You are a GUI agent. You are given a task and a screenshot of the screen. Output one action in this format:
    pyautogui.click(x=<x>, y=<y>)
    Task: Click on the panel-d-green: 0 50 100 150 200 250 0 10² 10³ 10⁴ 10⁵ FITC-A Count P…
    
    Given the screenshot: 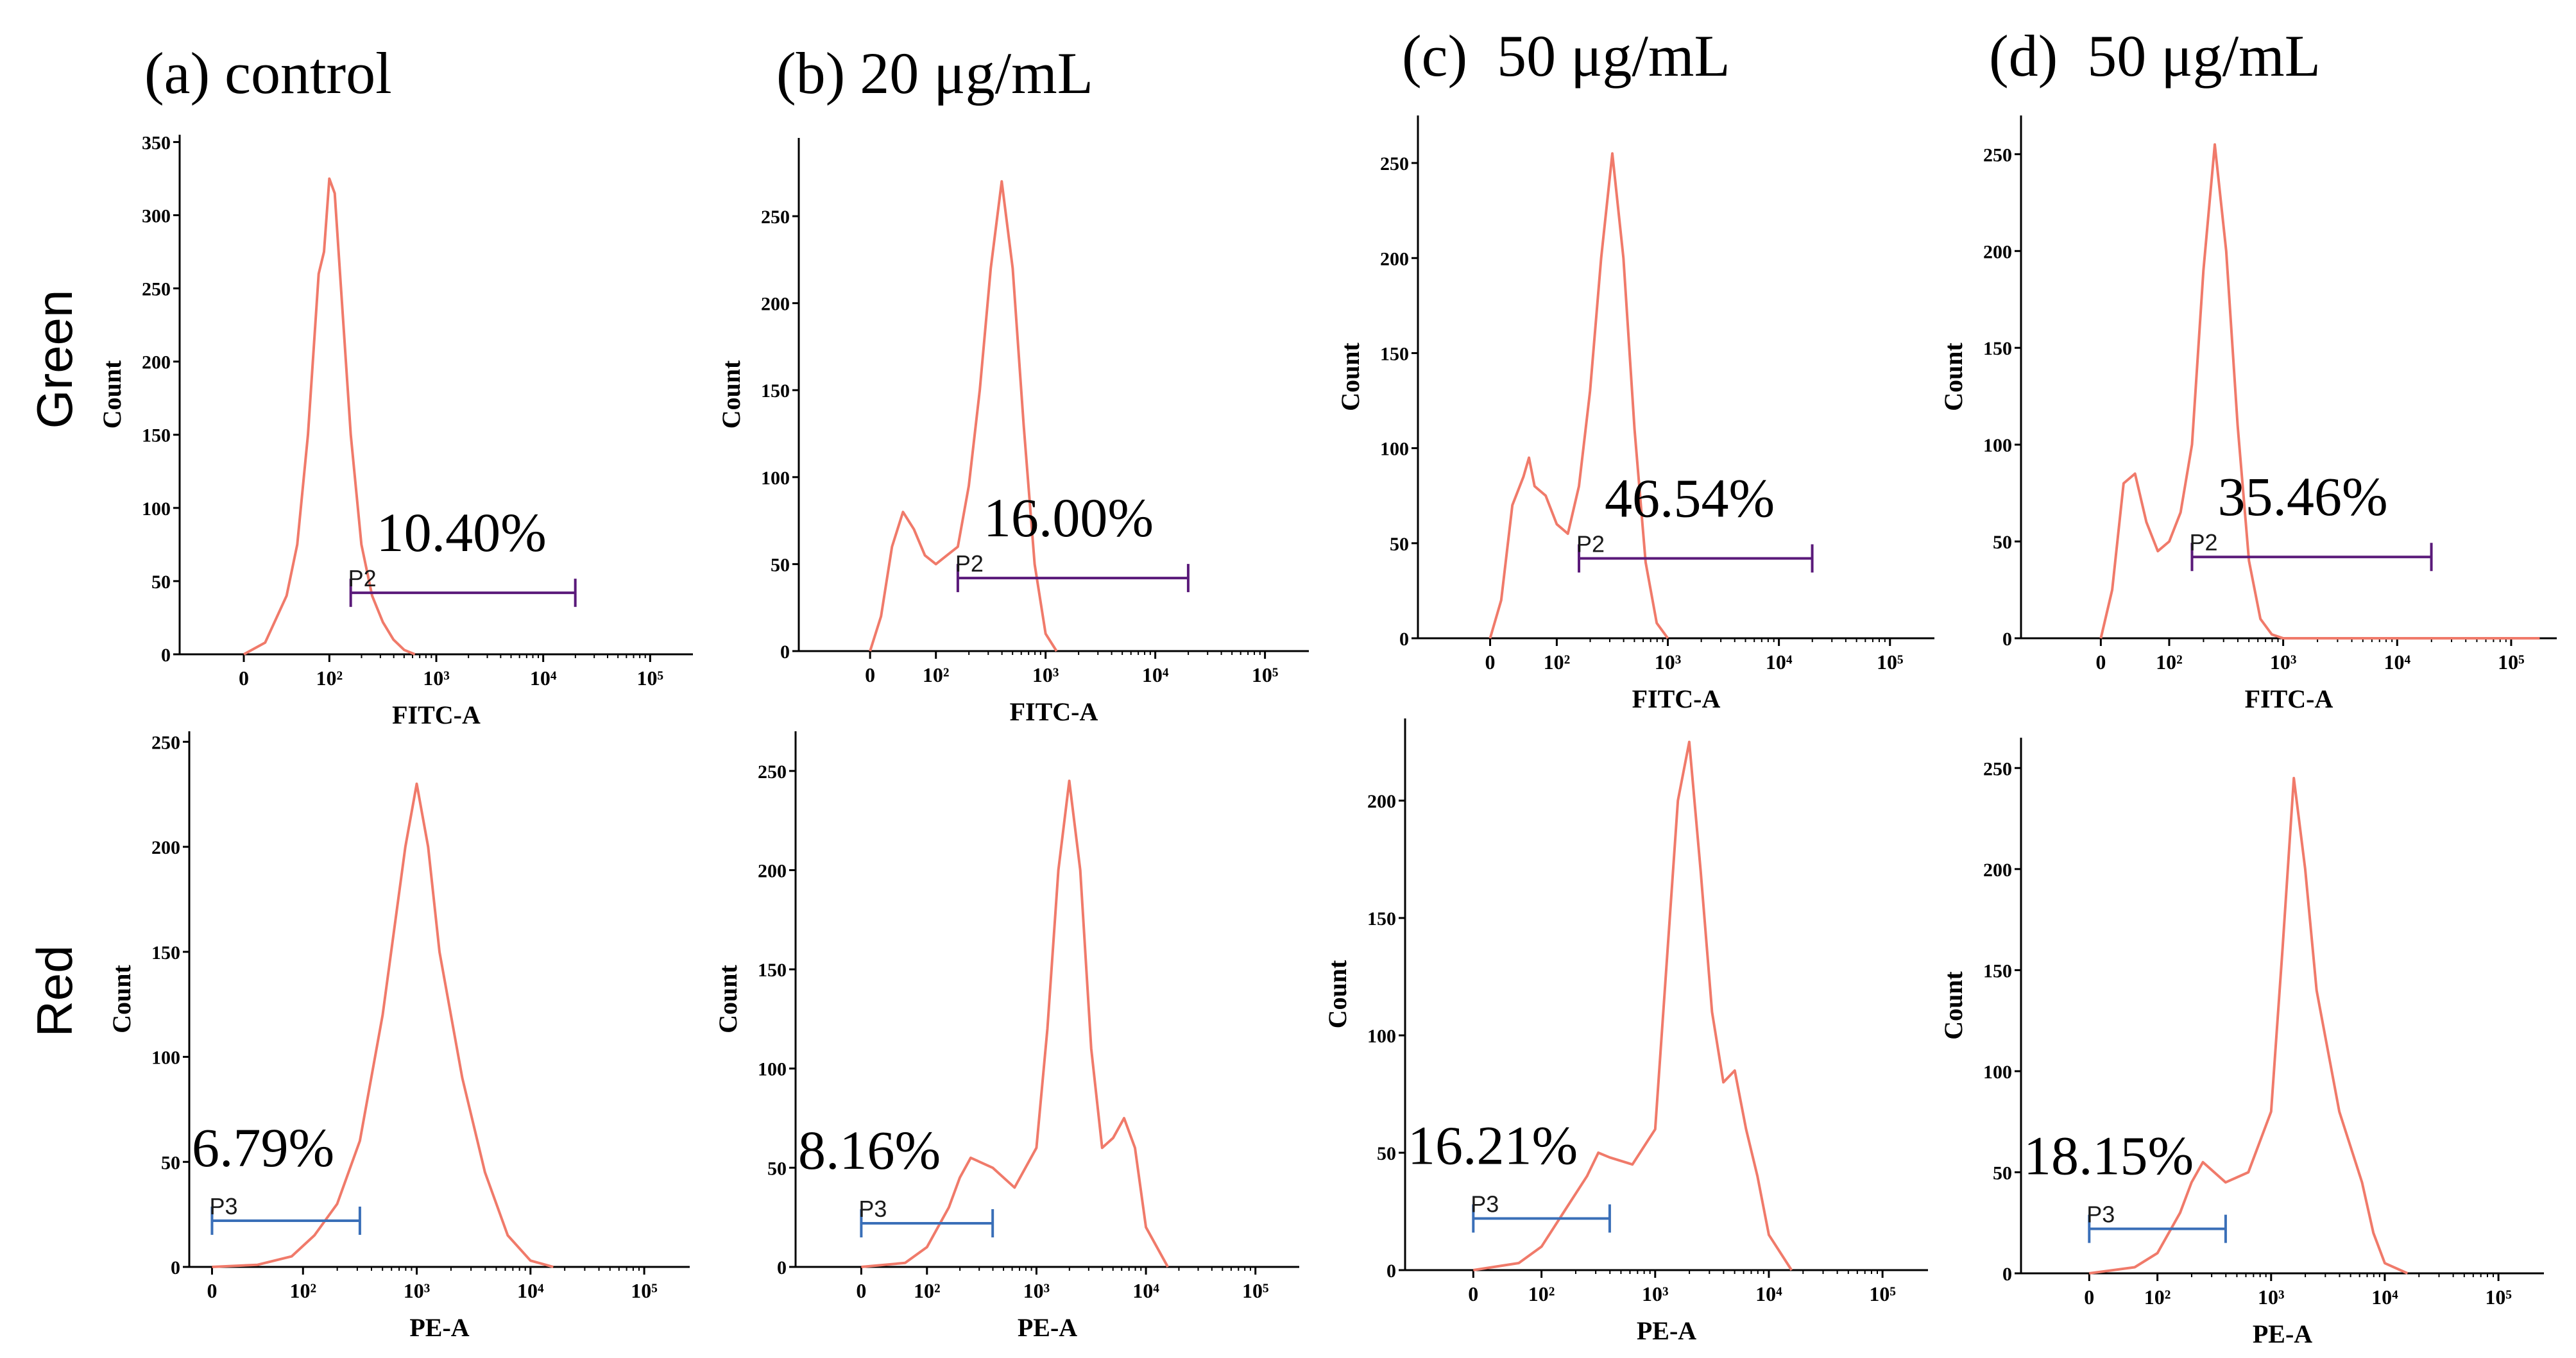 What is the action you would take?
    pyautogui.click(x=2248, y=414)
    